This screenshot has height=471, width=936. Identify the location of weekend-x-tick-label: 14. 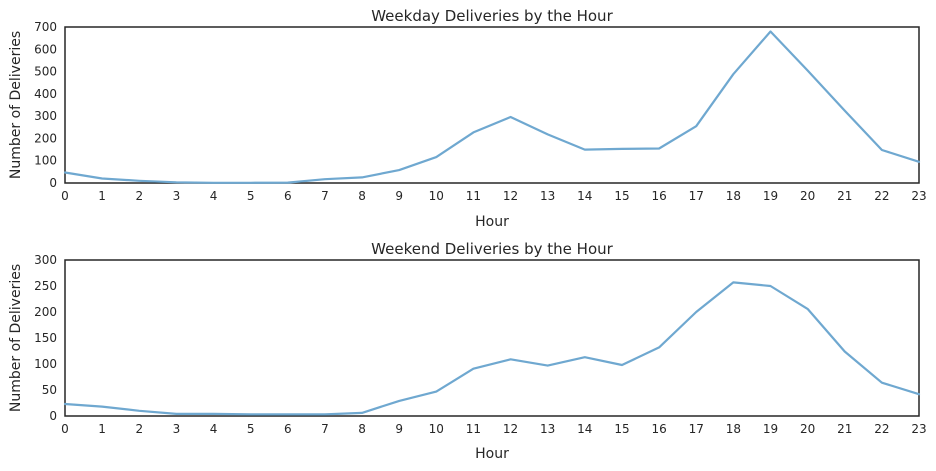
(584, 429).